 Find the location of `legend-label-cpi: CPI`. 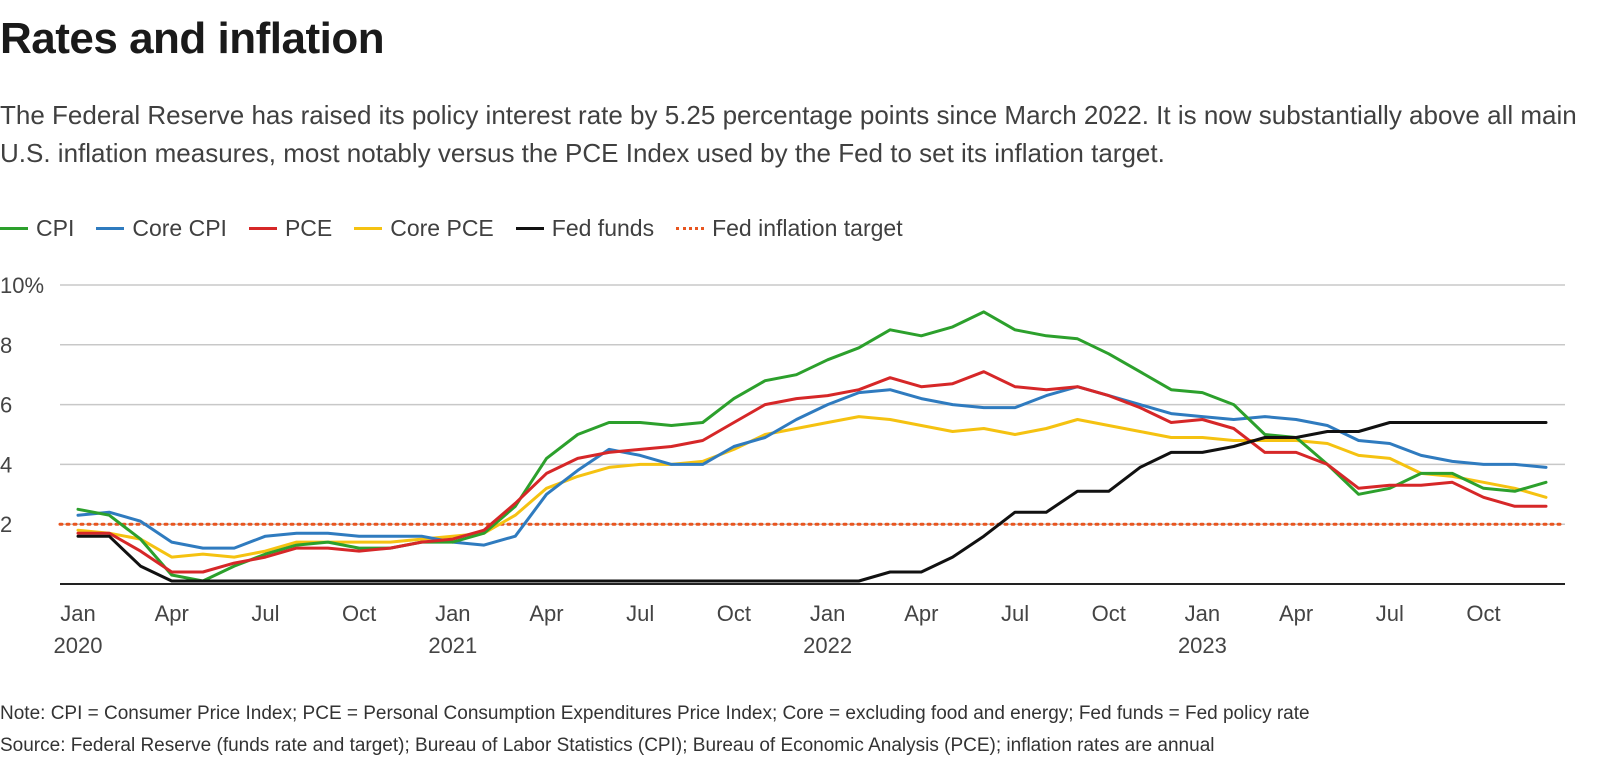

legend-label-cpi: CPI is located at coordinates (55, 227).